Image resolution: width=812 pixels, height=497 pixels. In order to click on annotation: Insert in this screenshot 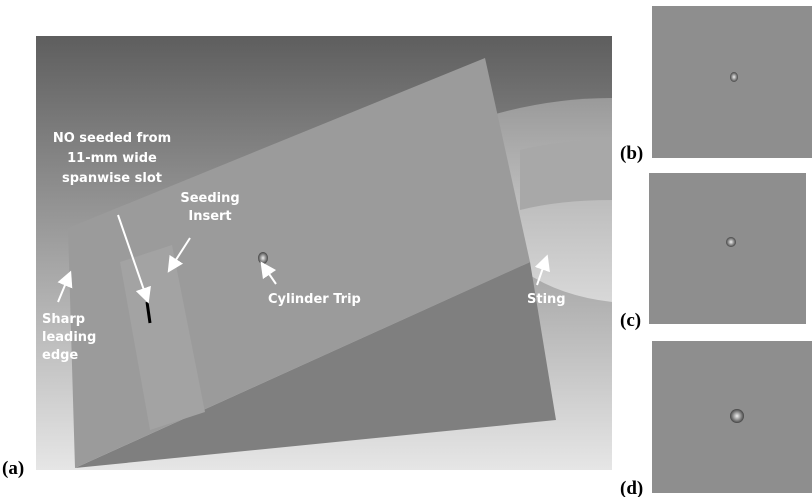, I will do `click(209, 216)`.